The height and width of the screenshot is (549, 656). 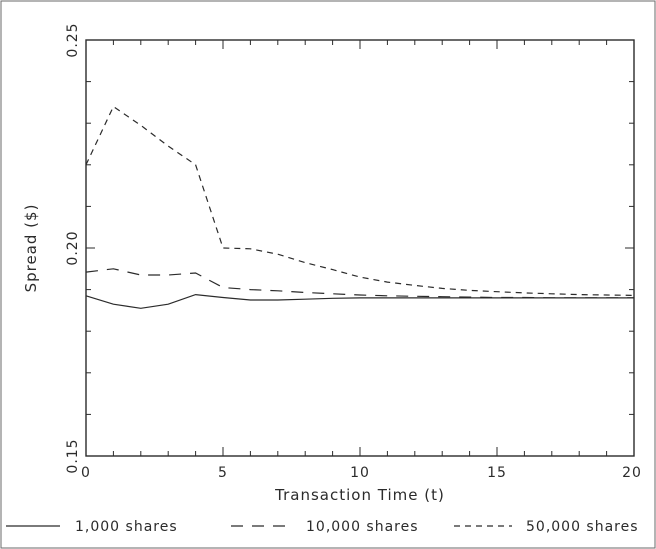 What do you see at coordinates (497, 473) in the screenshot?
I see `x-tick-label: 15` at bounding box center [497, 473].